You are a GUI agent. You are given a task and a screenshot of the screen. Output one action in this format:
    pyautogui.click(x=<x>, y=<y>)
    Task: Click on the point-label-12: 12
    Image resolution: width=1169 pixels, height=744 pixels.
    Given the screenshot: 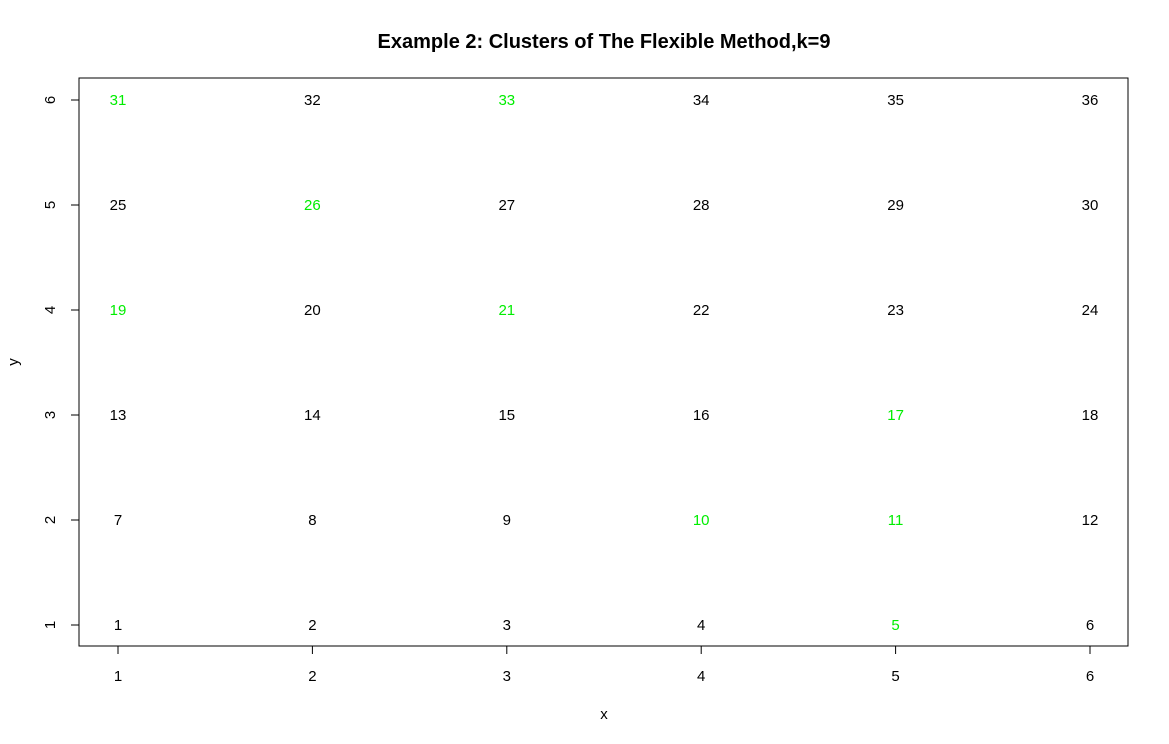 What is the action you would take?
    pyautogui.click(x=1090, y=520)
    